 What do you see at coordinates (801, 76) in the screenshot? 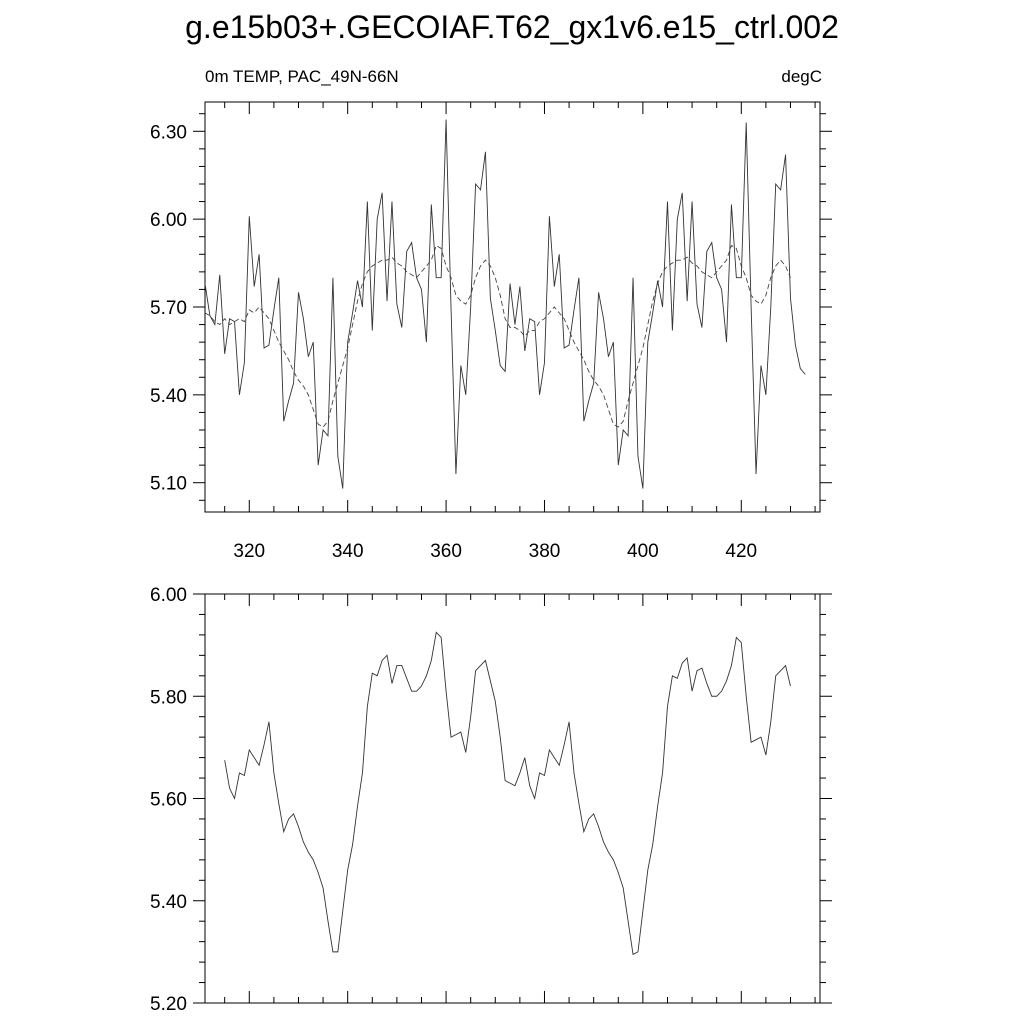
I see `panel1-units-label: degC` at bounding box center [801, 76].